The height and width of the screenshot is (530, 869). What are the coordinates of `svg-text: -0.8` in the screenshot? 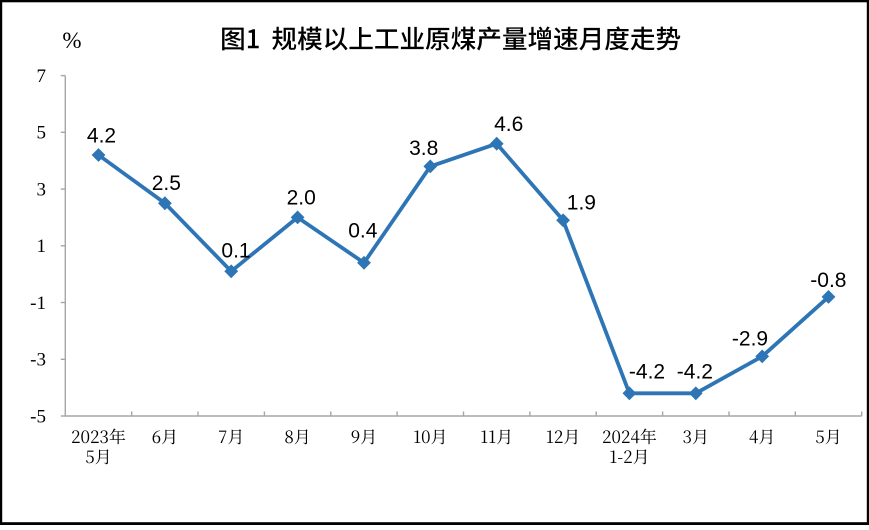 It's located at (828, 280).